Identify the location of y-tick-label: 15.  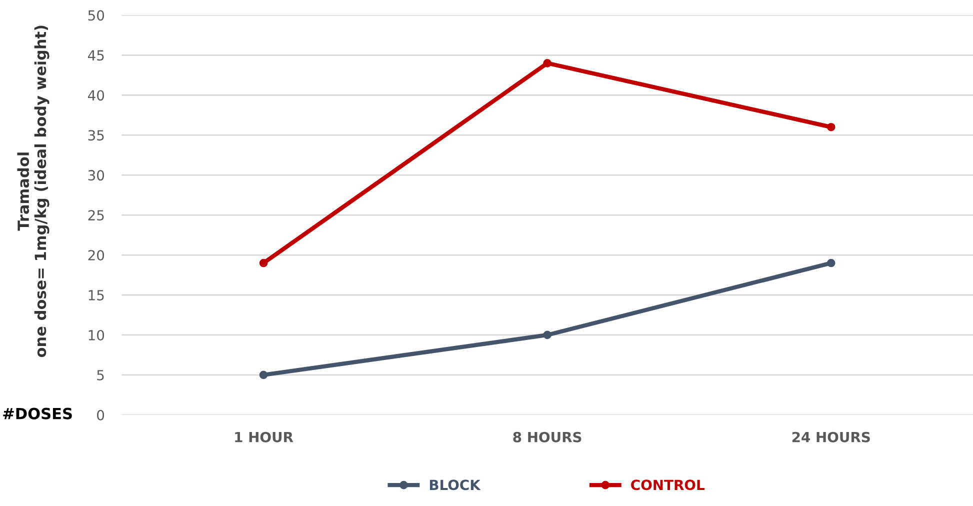
(96, 295).